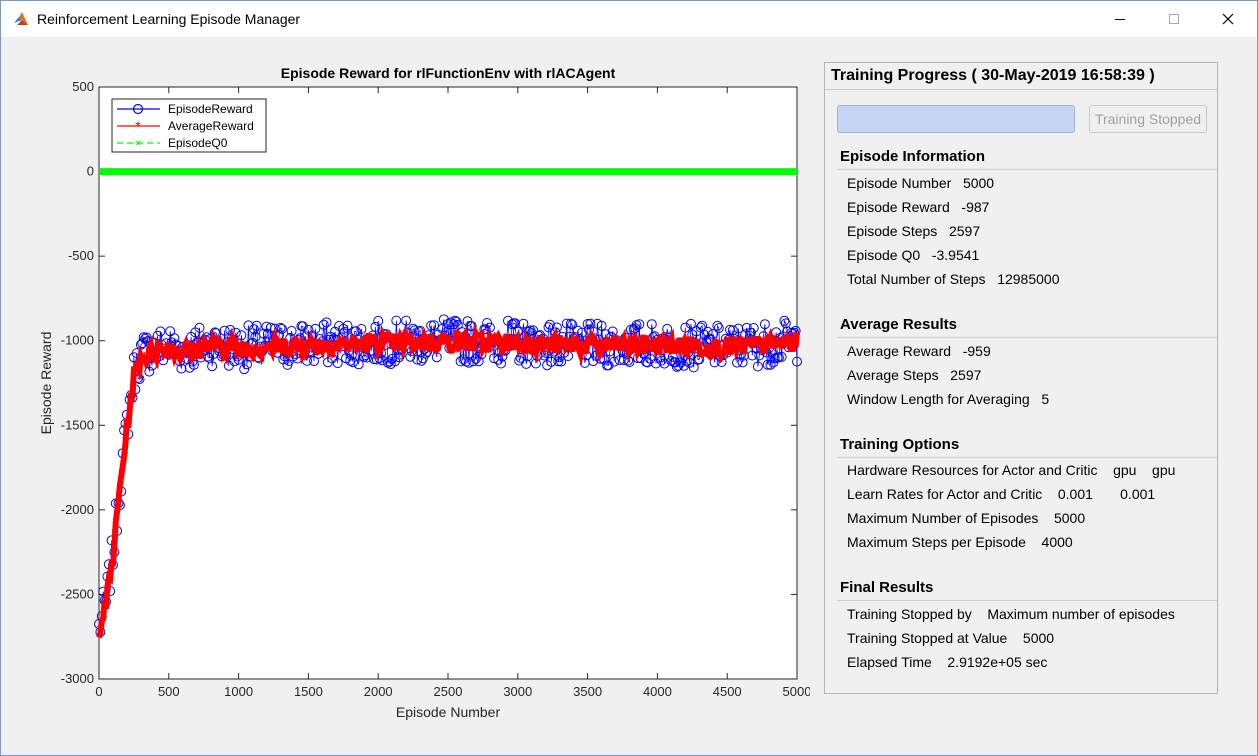 The height and width of the screenshot is (756, 1258). I want to click on close-icon, so click(1228, 19).